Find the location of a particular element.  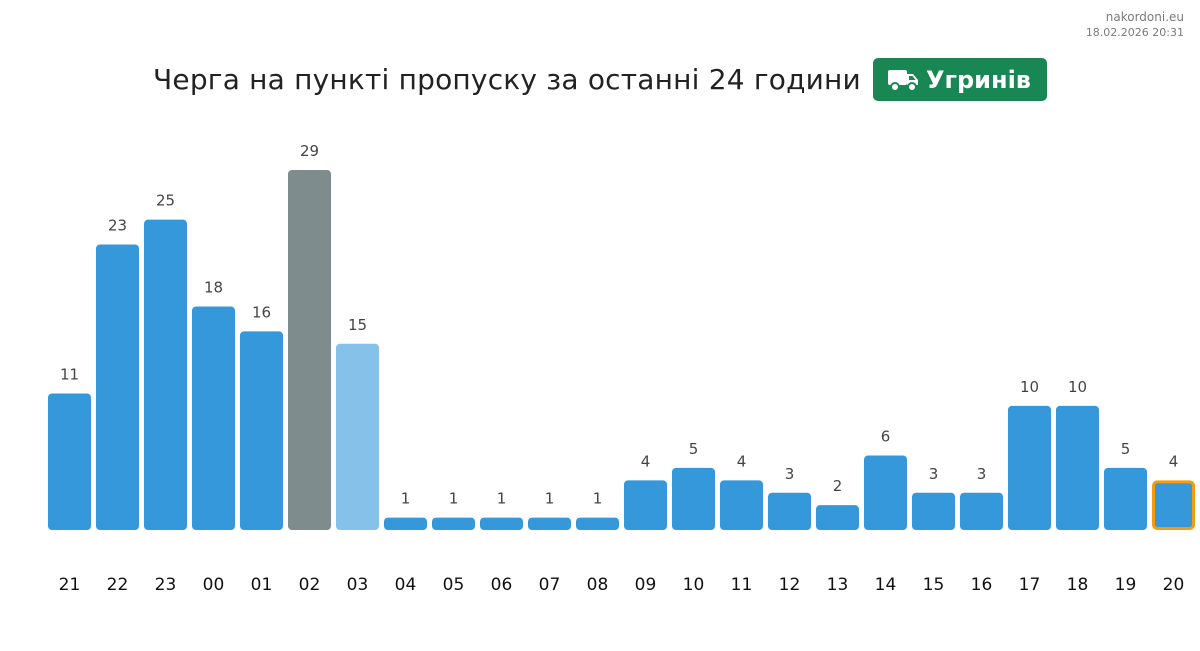

tick-label-10: 10 is located at coordinates (694, 585).